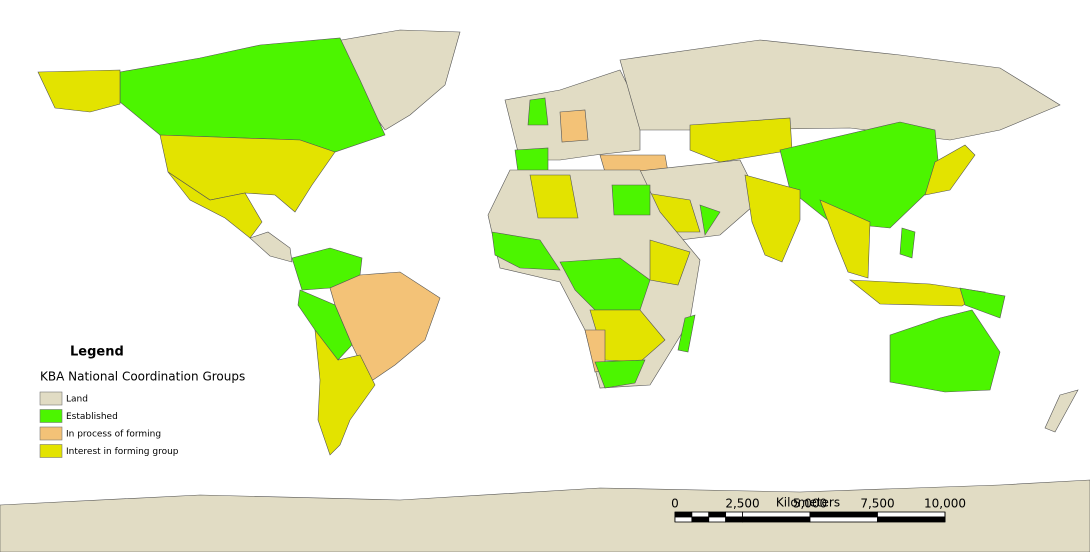 The image size is (1090, 552). I want to click on uk, so click(538, 111).